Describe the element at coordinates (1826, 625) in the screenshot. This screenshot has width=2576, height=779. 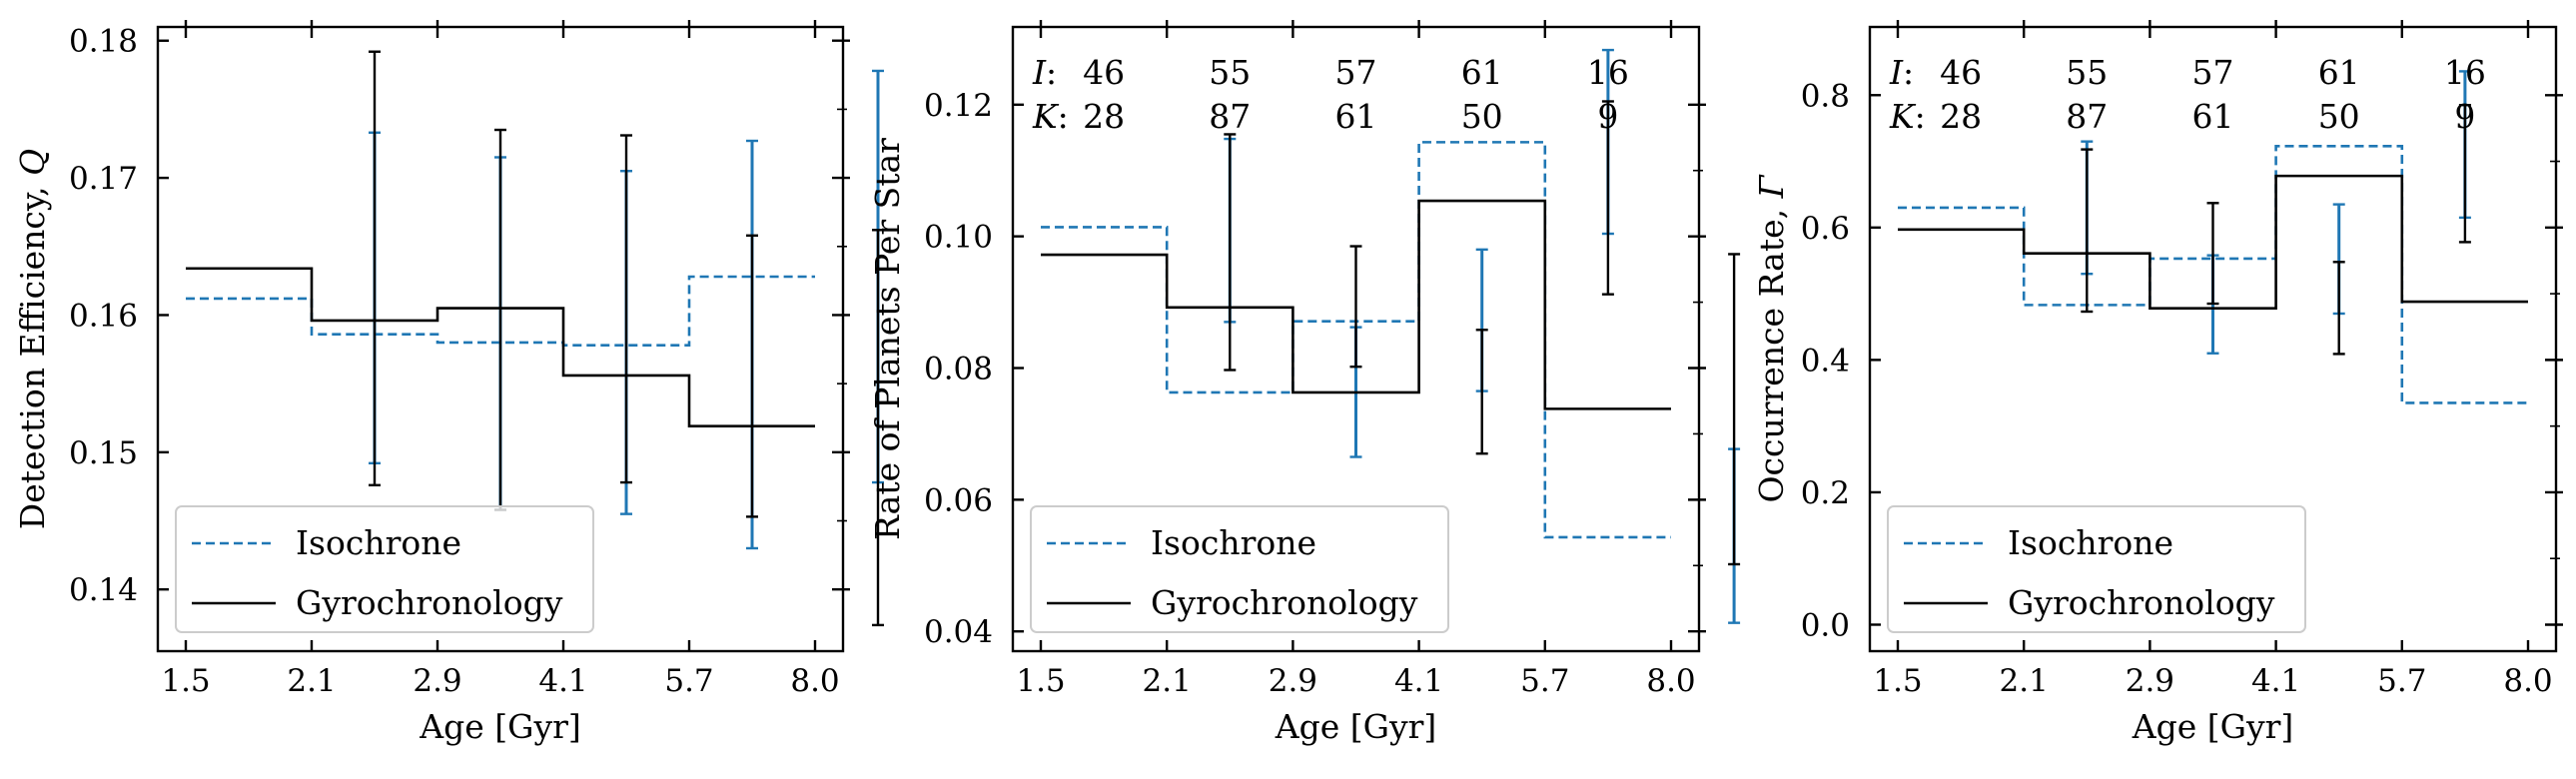
I see `y-tick-label: 0.0` at that location.